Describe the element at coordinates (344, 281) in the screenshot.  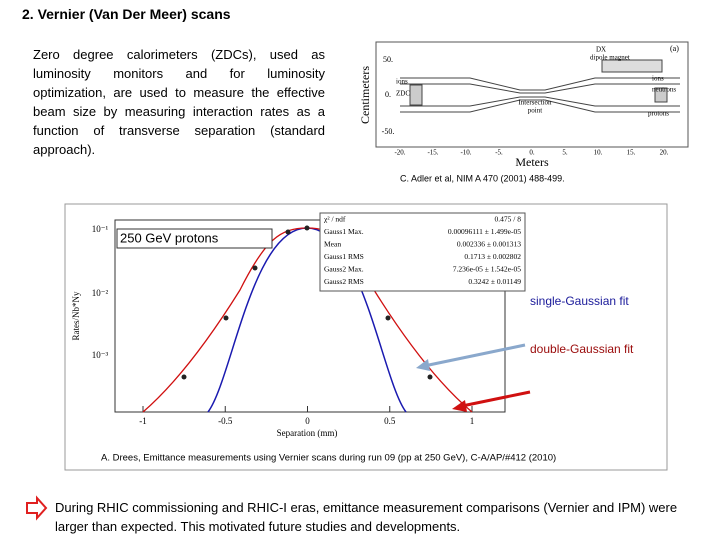
I see `stats-name: Gauss2 RMS` at that location.